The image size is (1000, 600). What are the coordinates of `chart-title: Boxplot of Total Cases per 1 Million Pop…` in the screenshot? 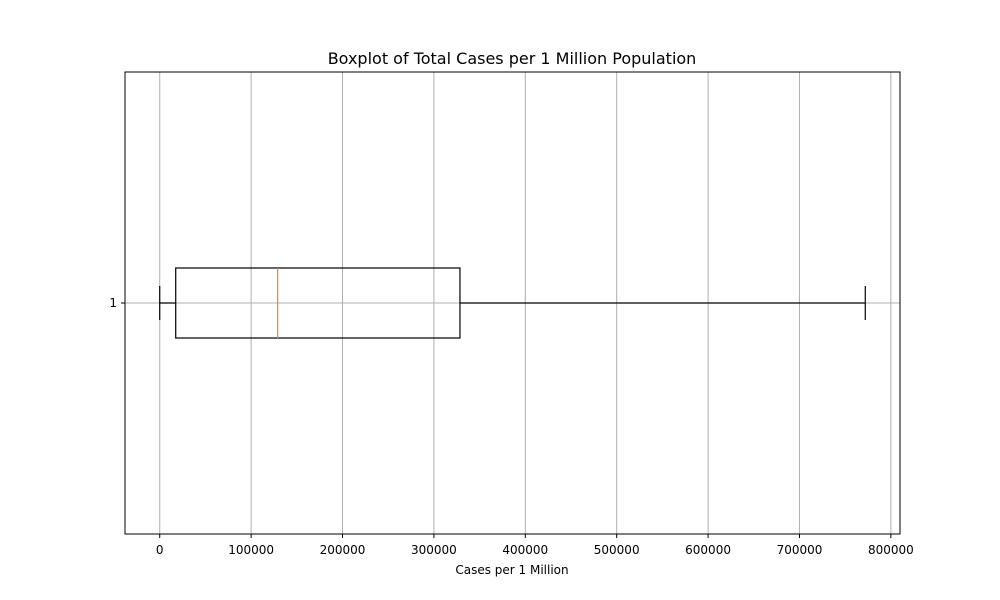 It's located at (512, 58).